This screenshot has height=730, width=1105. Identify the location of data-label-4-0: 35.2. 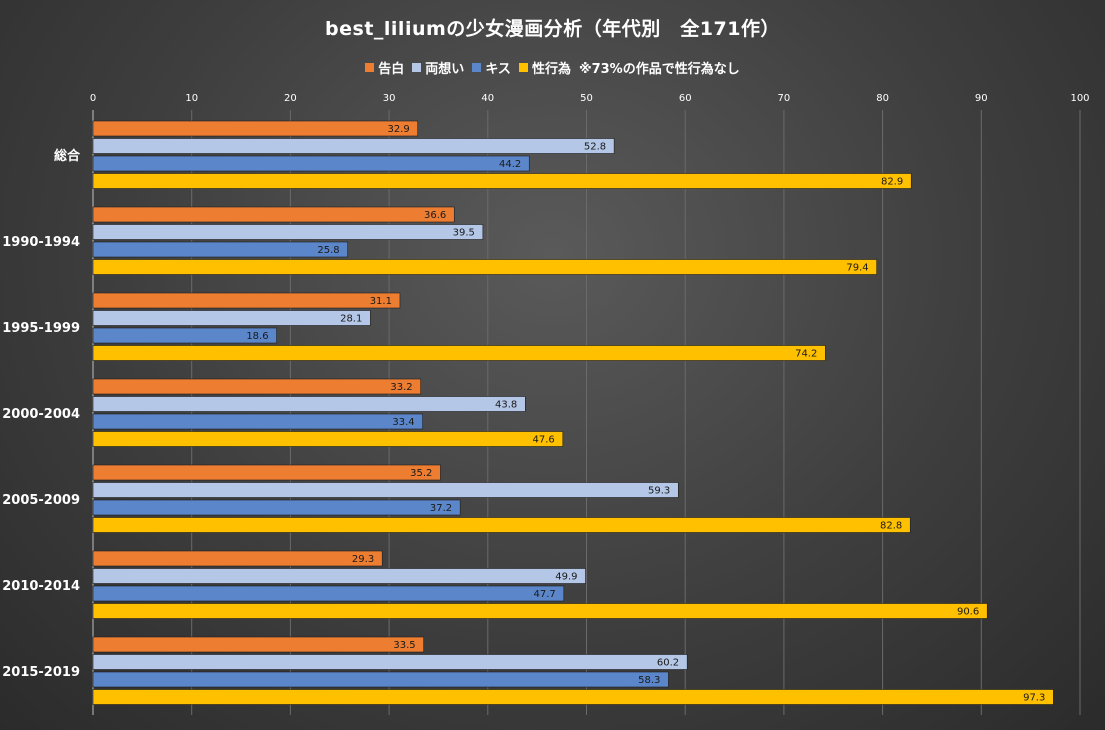
(421, 473).